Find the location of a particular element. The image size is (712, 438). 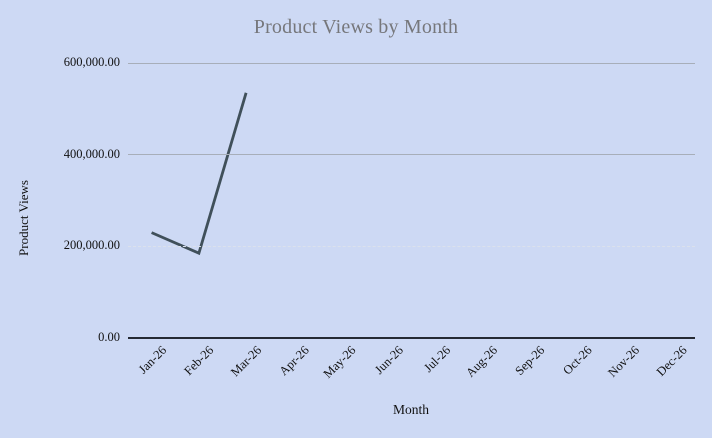

x-tick-label: Jan-26 is located at coordinates (153, 360).